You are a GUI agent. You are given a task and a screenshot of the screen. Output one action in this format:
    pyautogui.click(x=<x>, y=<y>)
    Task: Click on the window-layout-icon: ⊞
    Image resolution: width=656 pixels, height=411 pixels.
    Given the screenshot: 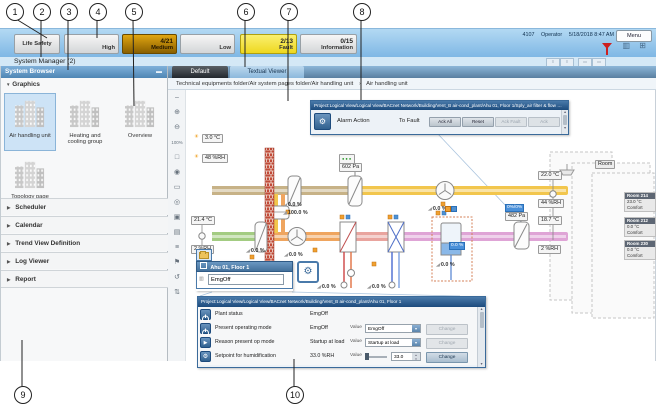 What is the action you would take?
    pyautogui.click(x=642, y=45)
    